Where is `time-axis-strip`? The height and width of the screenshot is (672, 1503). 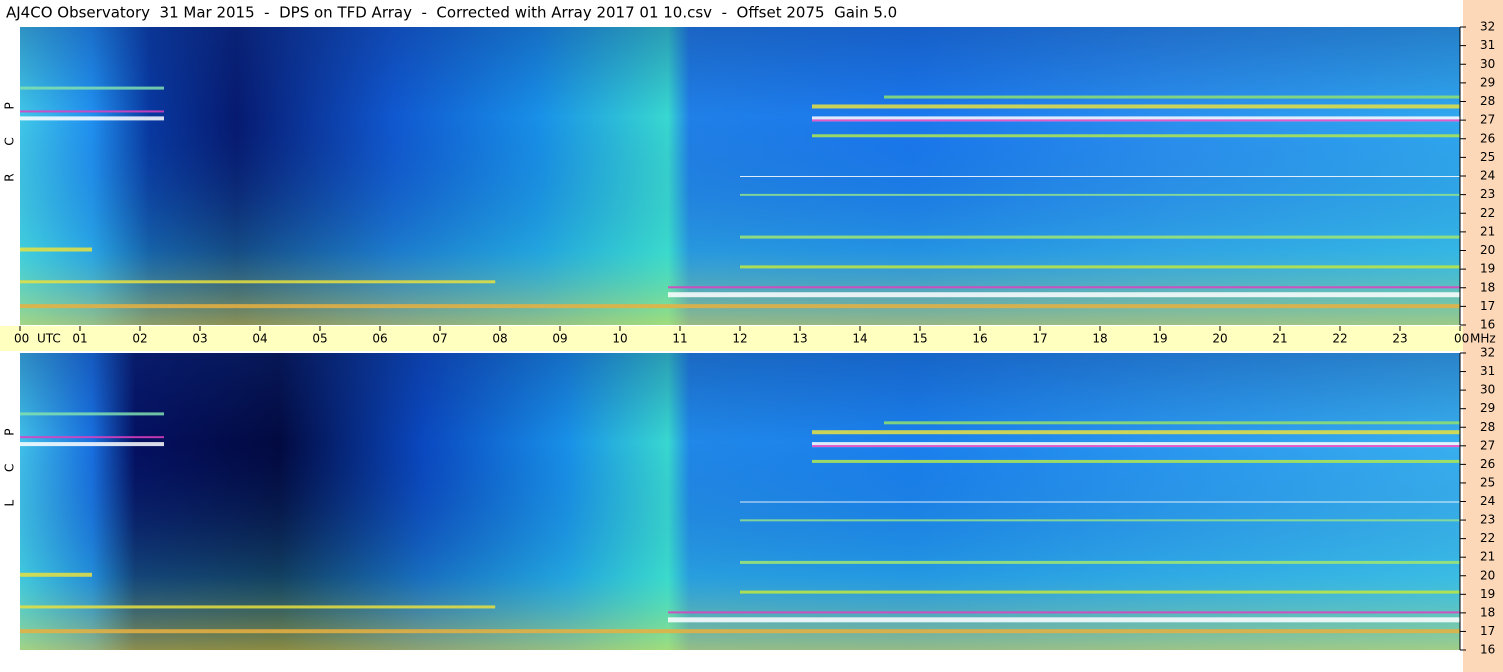
time-axis-strip is located at coordinates (731, 338).